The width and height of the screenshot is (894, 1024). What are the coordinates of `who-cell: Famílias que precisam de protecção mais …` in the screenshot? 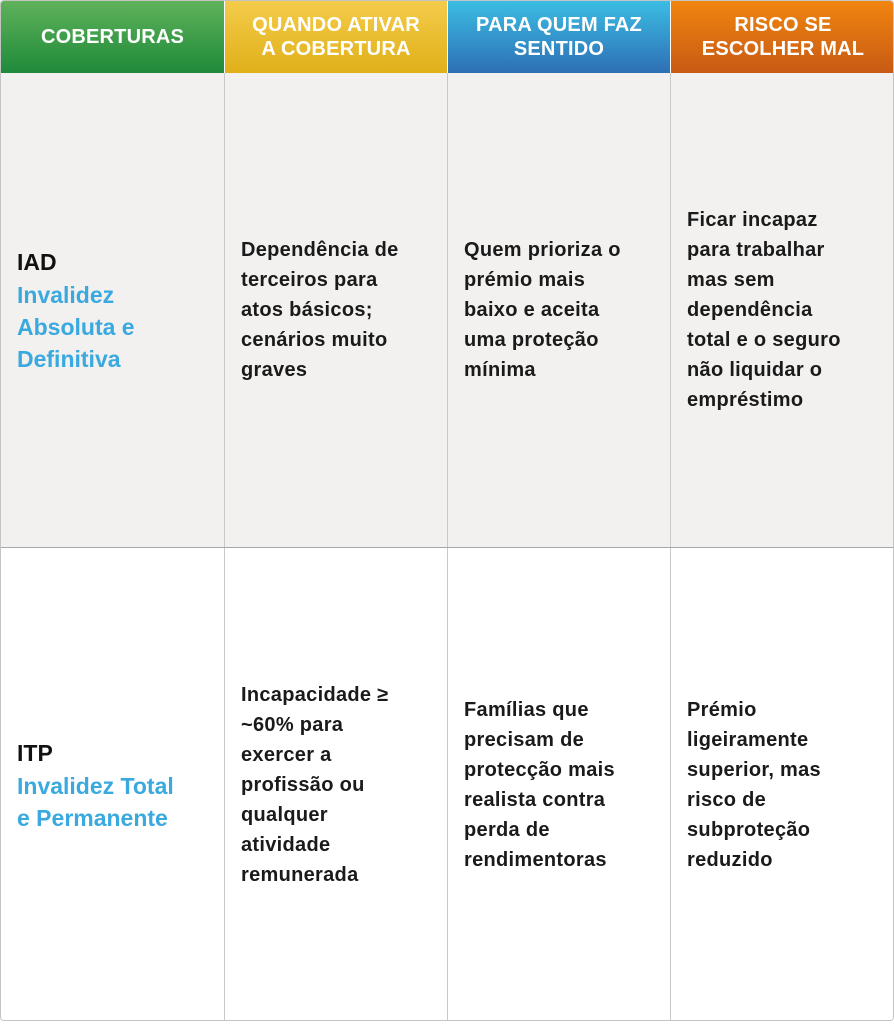 It's located at (559, 784).